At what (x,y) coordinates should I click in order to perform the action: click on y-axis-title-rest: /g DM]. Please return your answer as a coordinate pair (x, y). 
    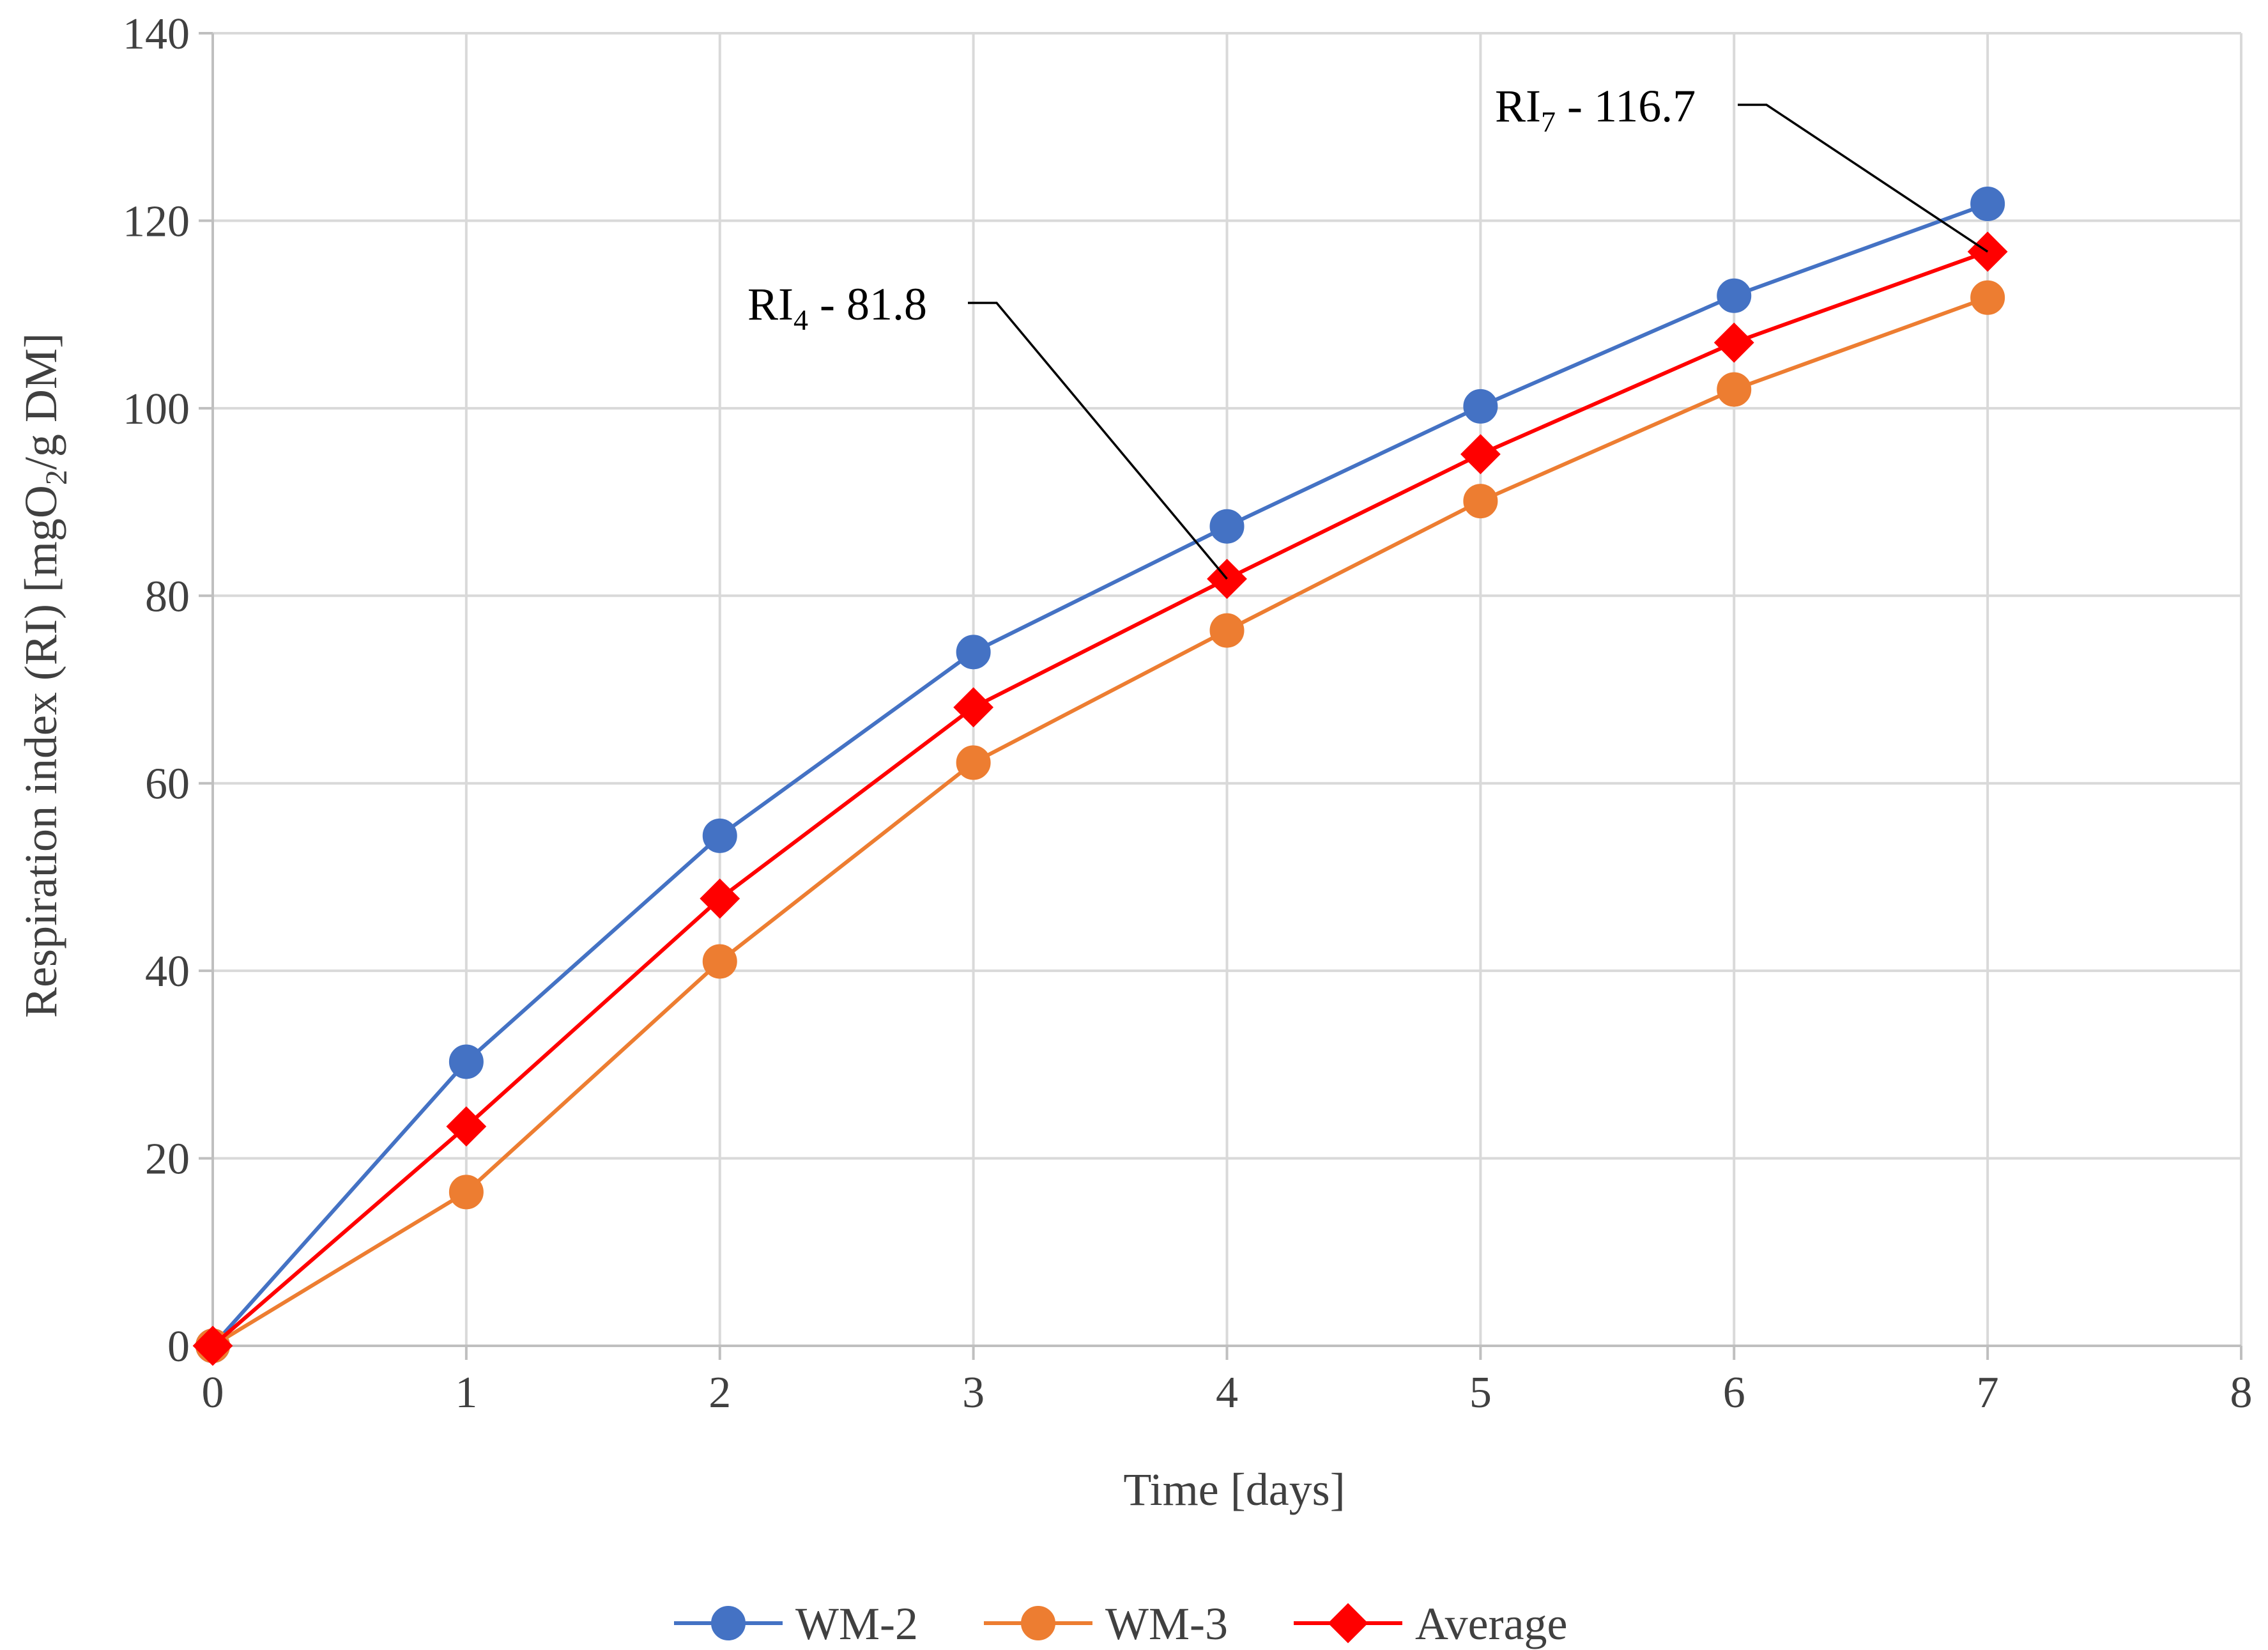
    Looking at the image, I should click on (40, 402).